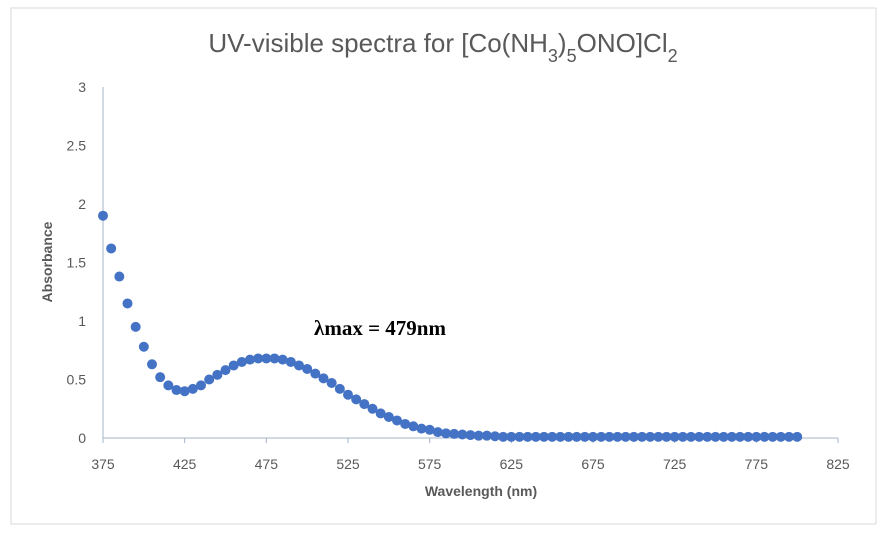 The width and height of the screenshot is (885, 540). Describe the element at coordinates (103, 464) in the screenshot. I see `x-tick-label: 375` at that location.